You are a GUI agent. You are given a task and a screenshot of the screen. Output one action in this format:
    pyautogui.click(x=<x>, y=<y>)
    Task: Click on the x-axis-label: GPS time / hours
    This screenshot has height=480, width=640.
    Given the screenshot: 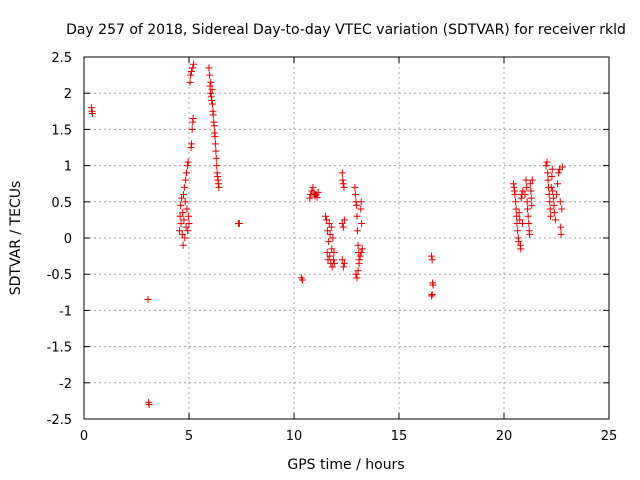 What is the action you would take?
    pyautogui.click(x=345, y=465)
    